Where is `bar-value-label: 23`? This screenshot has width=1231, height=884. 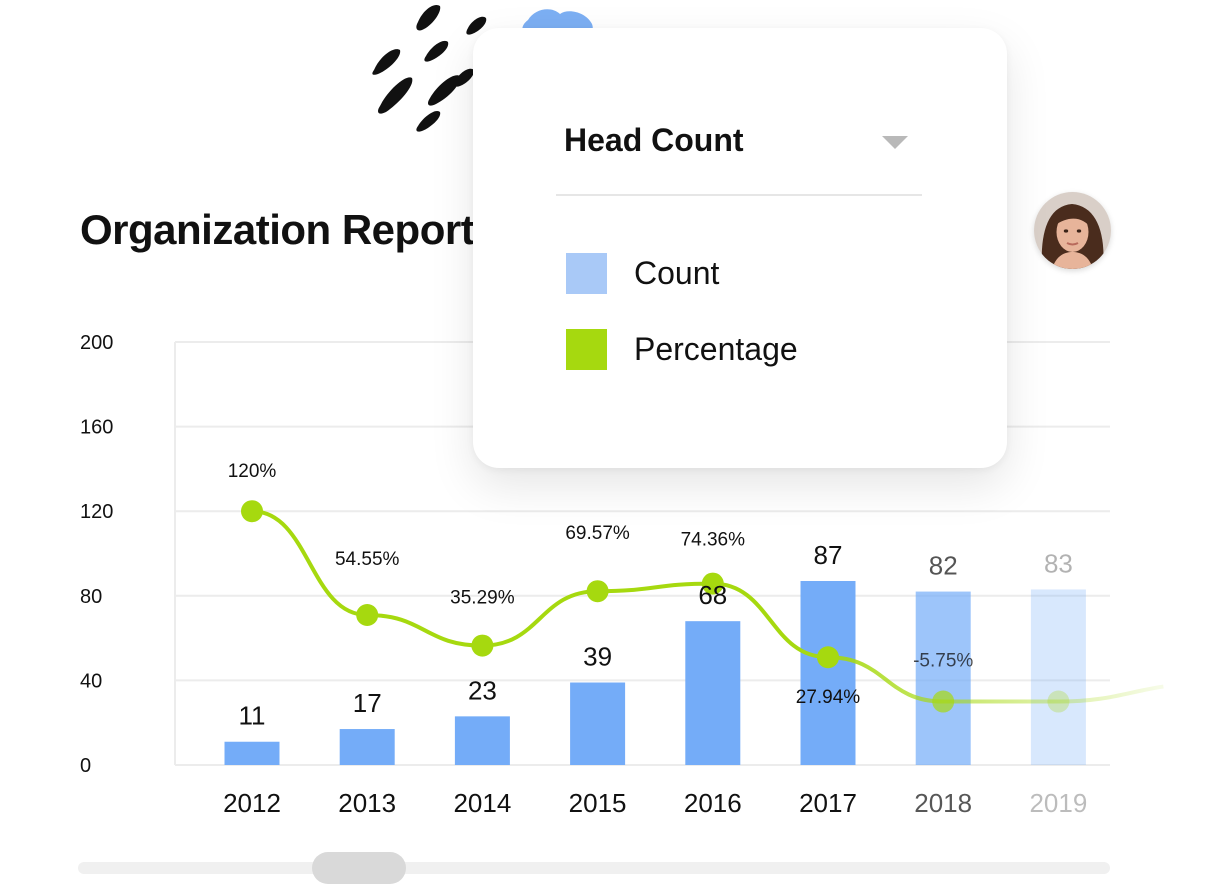 bar-value-label: 23 is located at coordinates (482, 690).